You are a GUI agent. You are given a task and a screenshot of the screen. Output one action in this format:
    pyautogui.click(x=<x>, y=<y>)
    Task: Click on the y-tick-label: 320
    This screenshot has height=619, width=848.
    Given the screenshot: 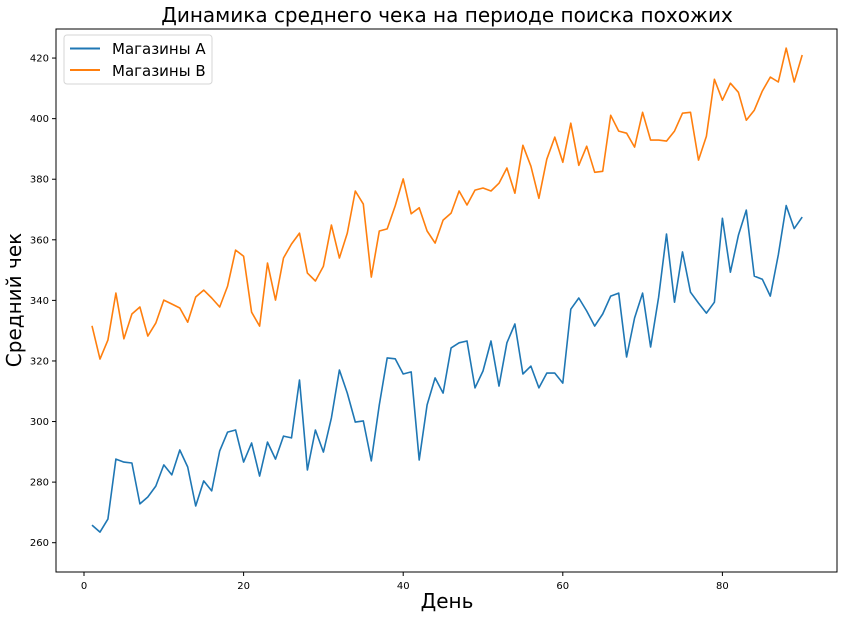 What is the action you would take?
    pyautogui.click(x=39, y=361)
    